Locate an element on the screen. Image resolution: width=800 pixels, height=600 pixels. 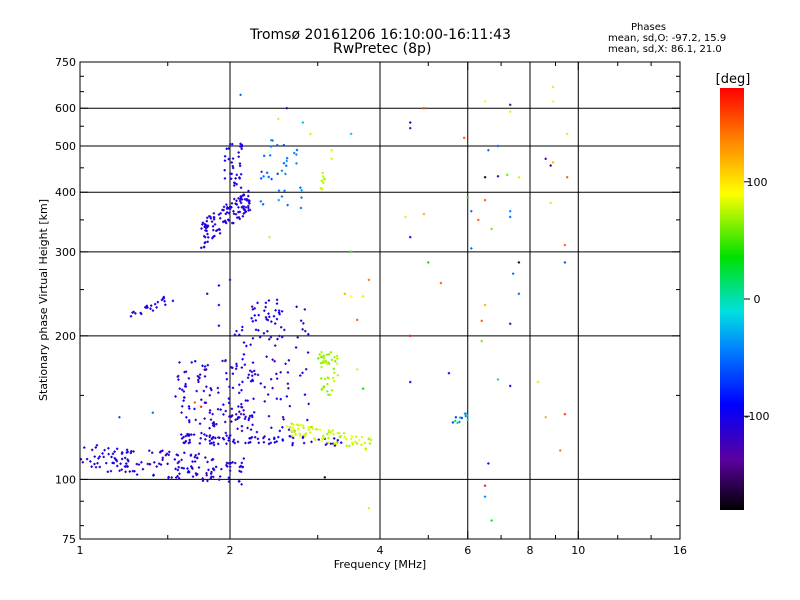
y-tick-label: 400 is located at coordinates (65, 192).